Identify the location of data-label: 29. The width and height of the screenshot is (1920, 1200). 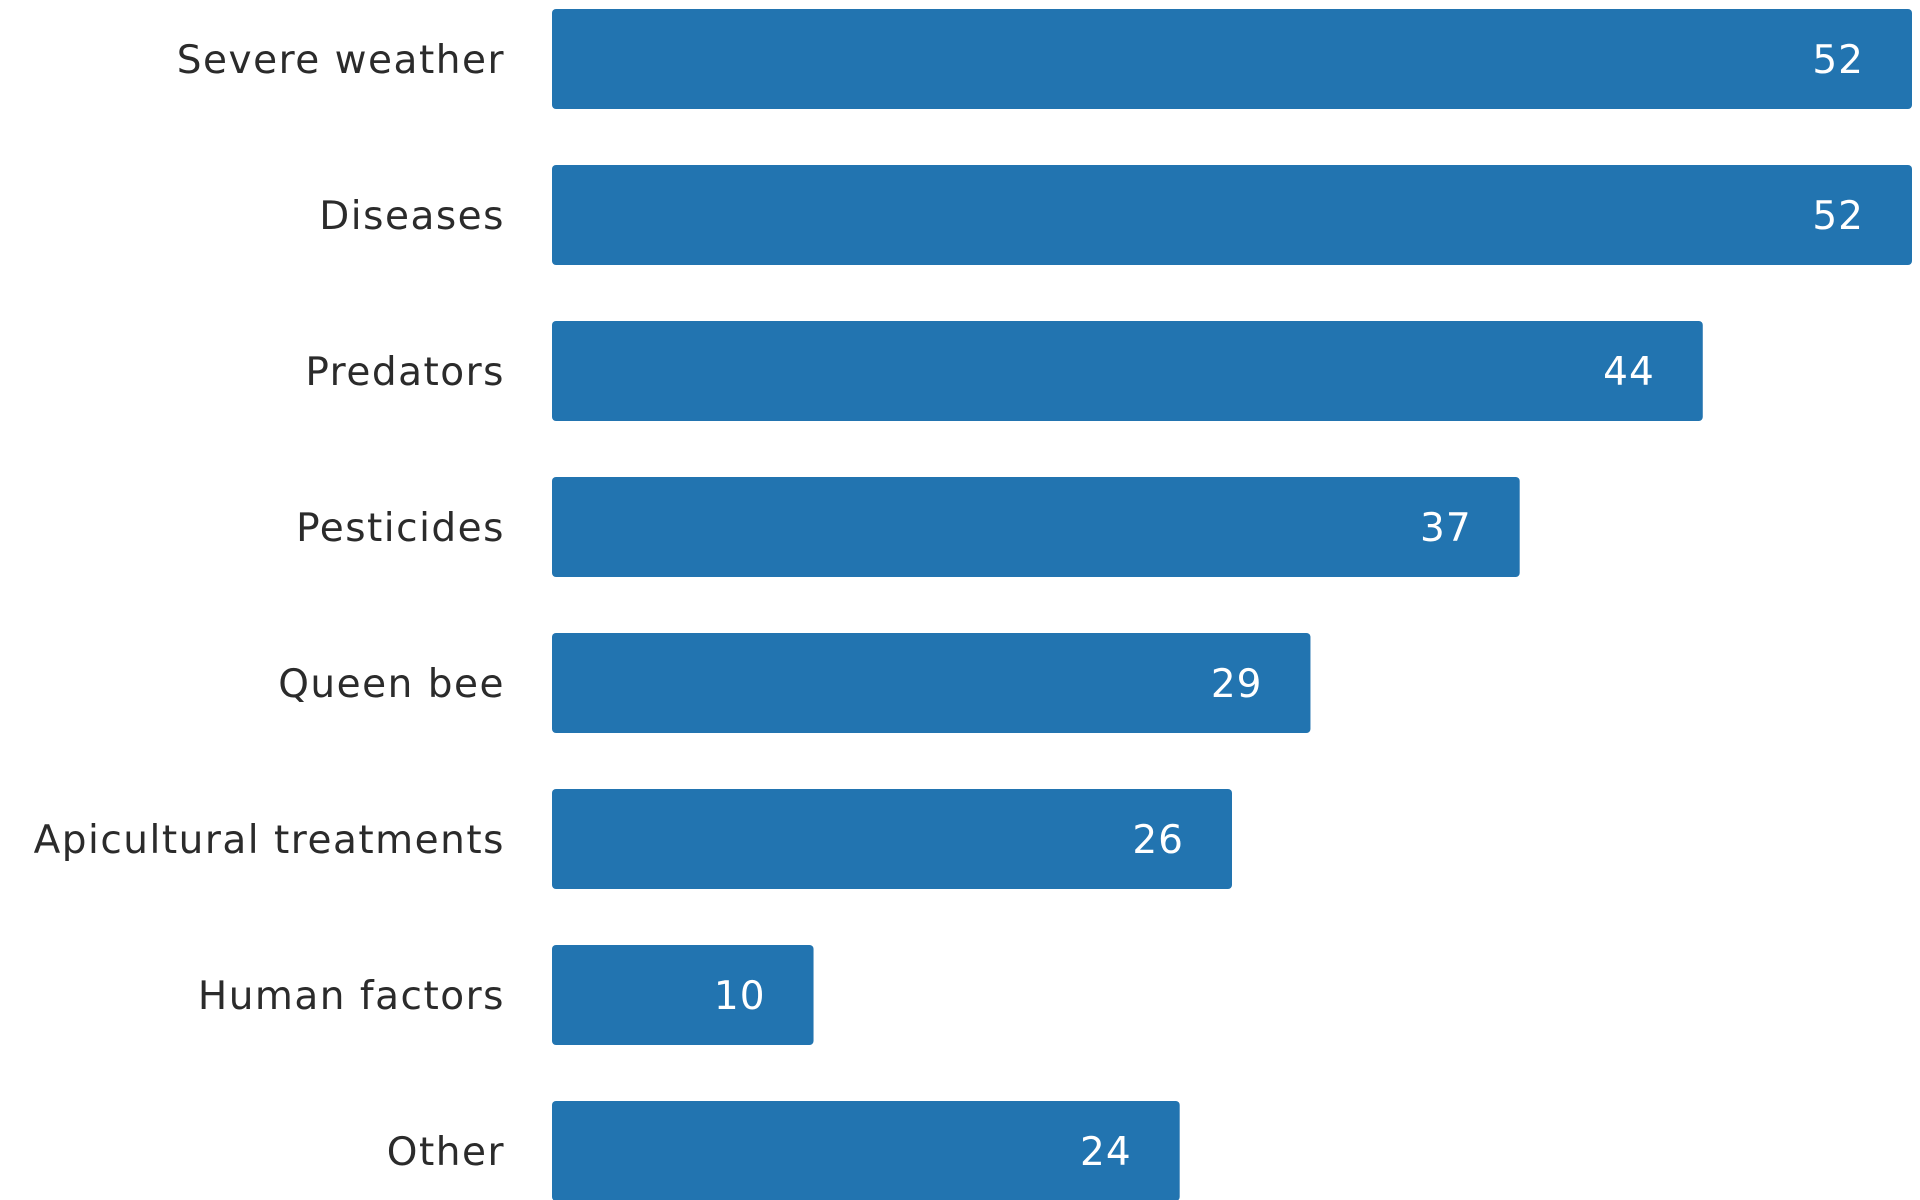
(1237, 684).